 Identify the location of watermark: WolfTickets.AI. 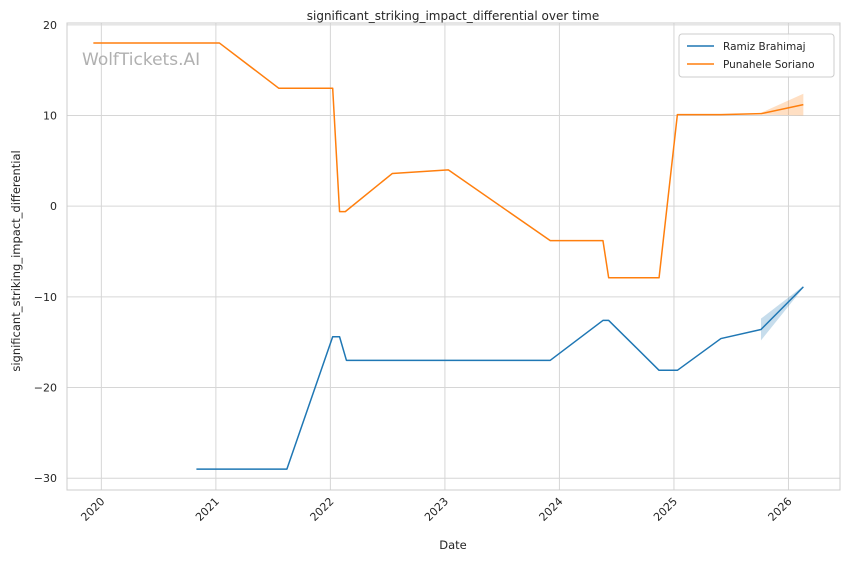
(141, 60).